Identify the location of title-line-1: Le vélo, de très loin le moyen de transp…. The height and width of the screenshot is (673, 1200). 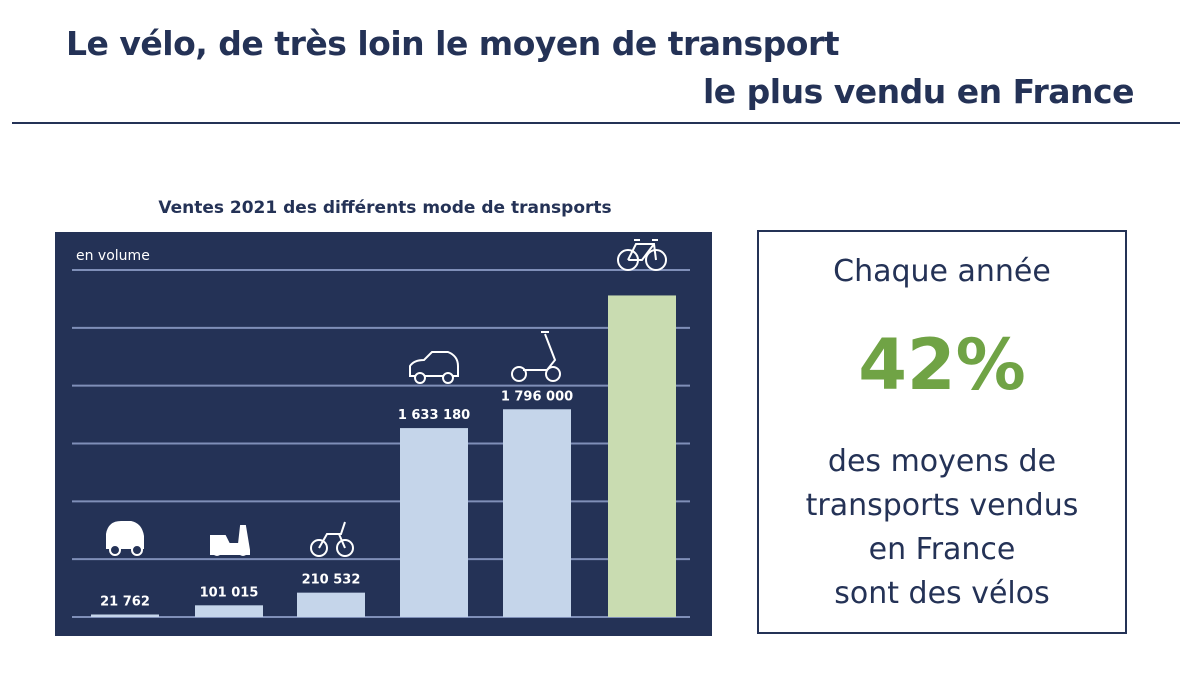
(453, 43).